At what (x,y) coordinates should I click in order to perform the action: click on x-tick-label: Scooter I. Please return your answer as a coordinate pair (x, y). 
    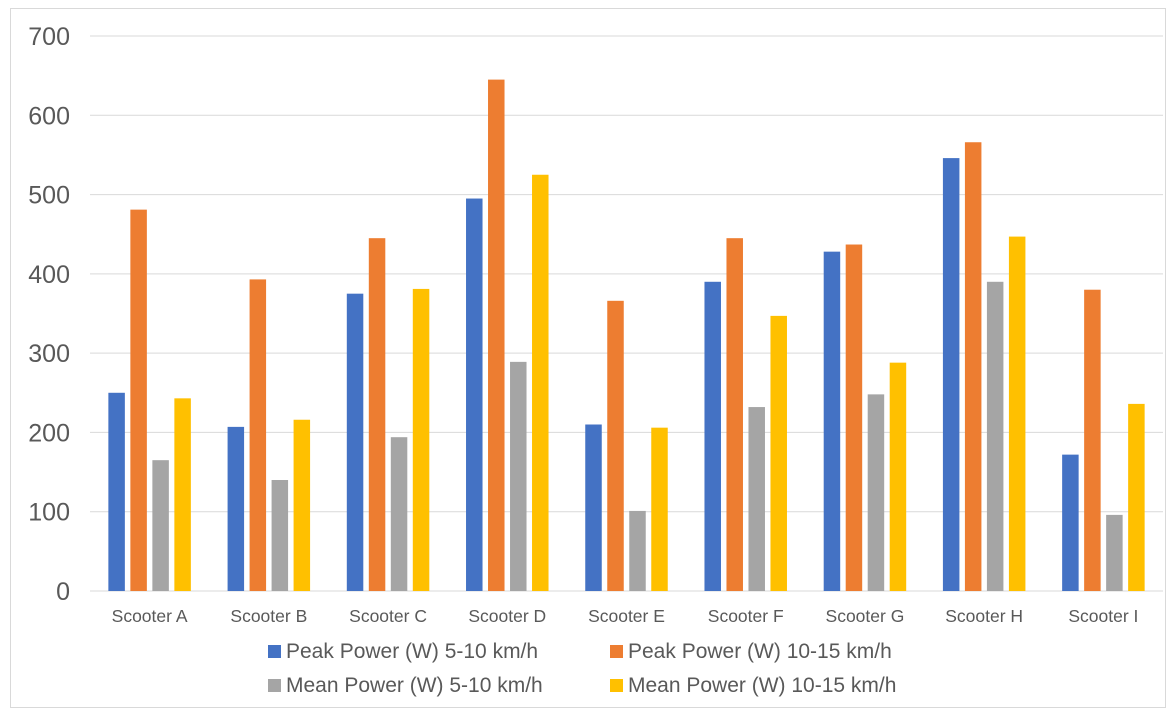
    Looking at the image, I should click on (1103, 616).